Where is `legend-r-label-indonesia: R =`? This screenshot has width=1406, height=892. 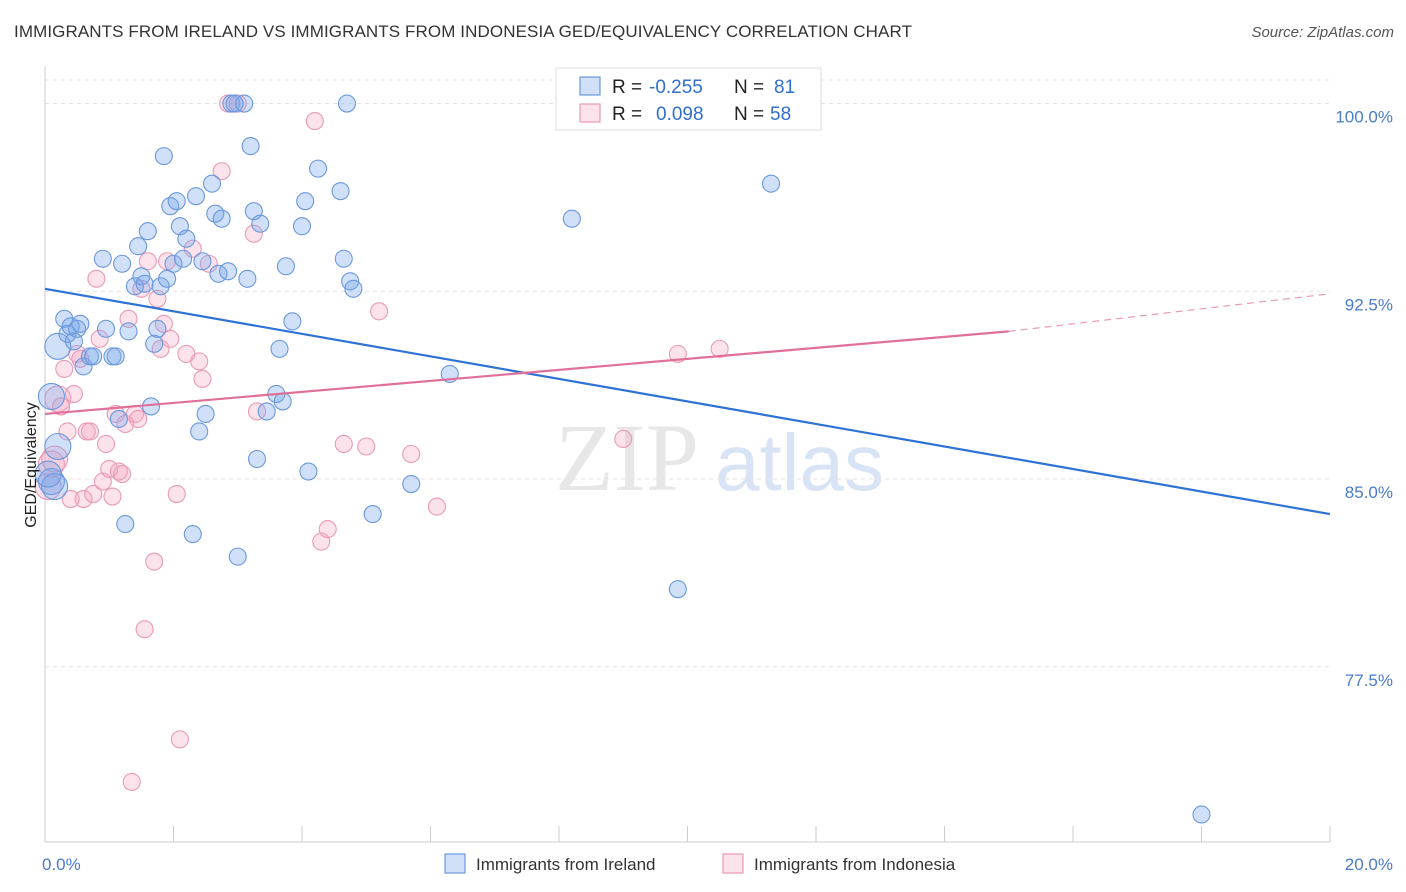
legend-r-label-indonesia: R = is located at coordinates (627, 114).